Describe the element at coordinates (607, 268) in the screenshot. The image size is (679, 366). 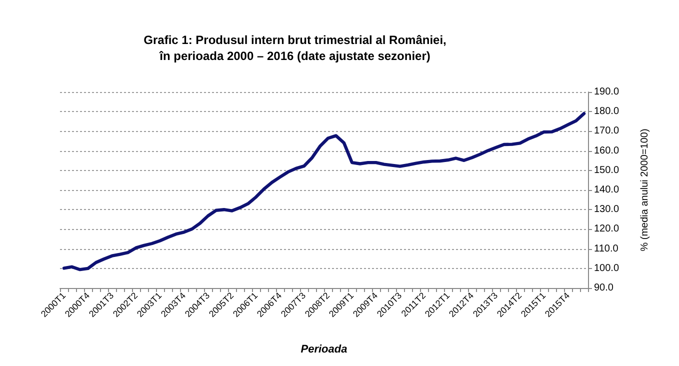
I see `y-tick-label: 100.0` at that location.